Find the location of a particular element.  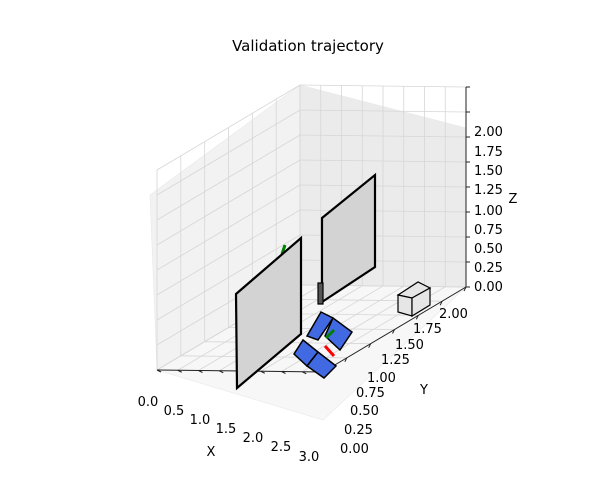

frame-marker-x is located at coordinates (329, 351).